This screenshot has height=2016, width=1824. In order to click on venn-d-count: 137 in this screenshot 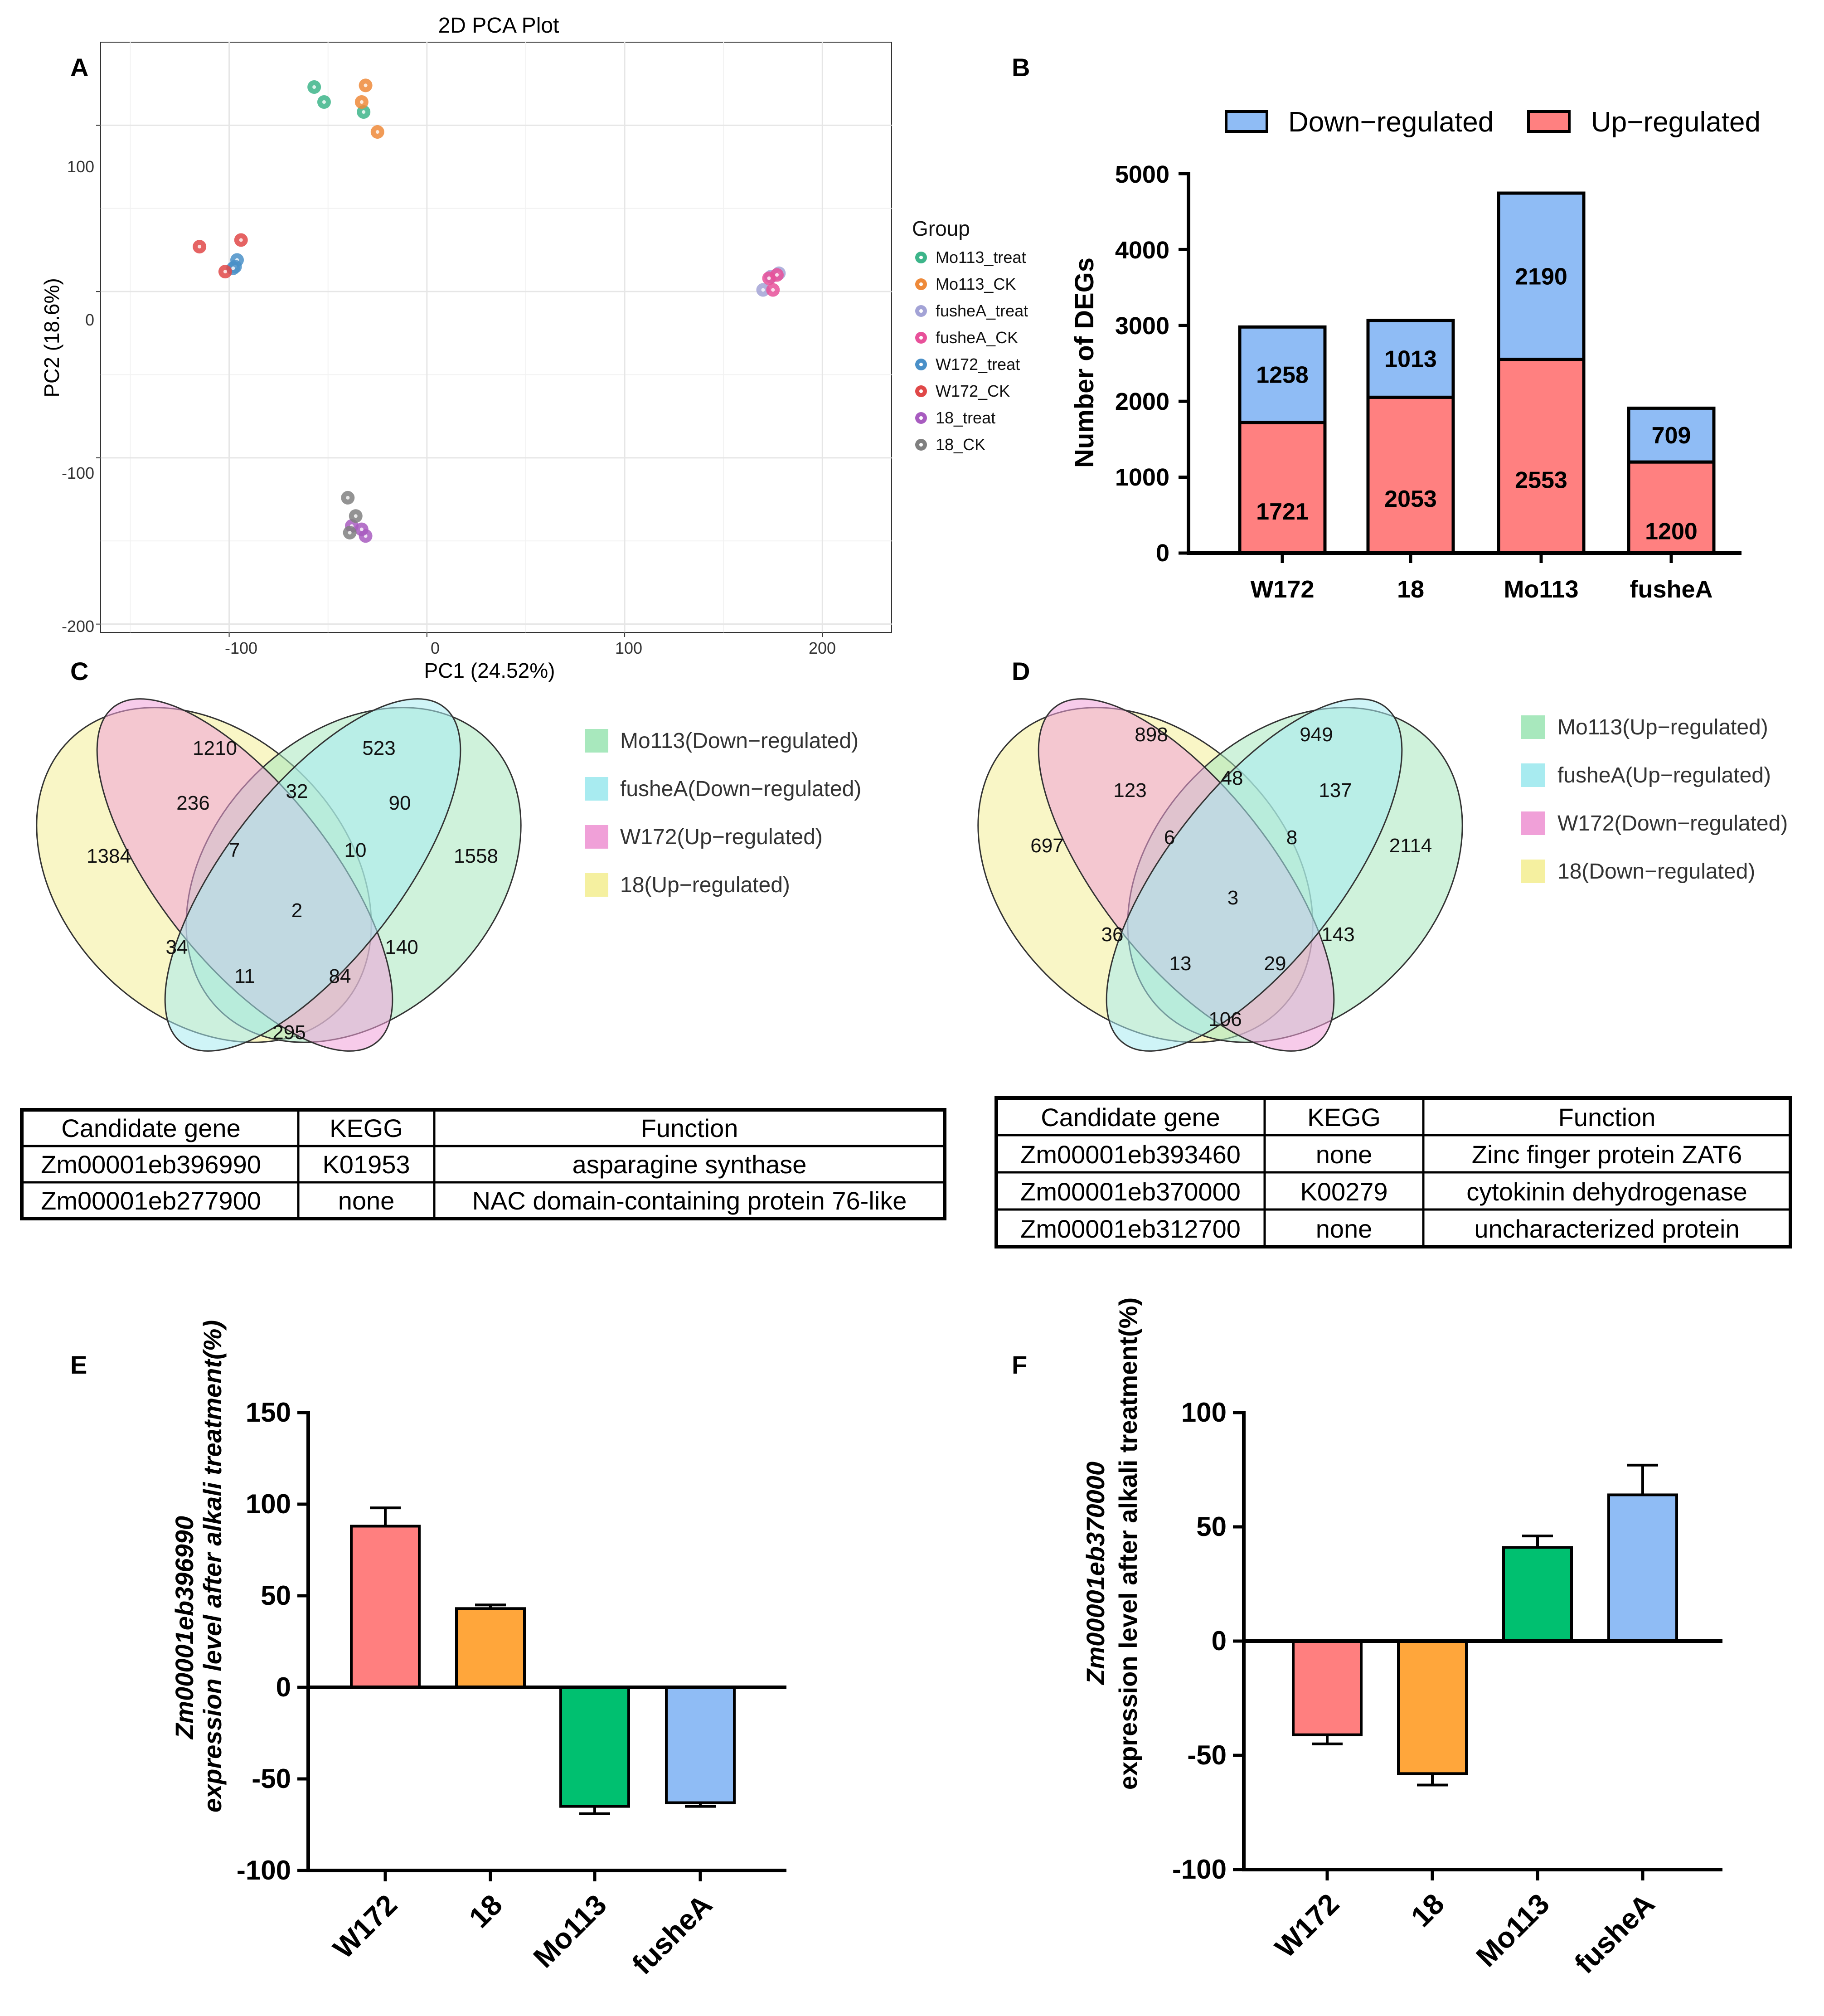, I will do `click(1336, 790)`.